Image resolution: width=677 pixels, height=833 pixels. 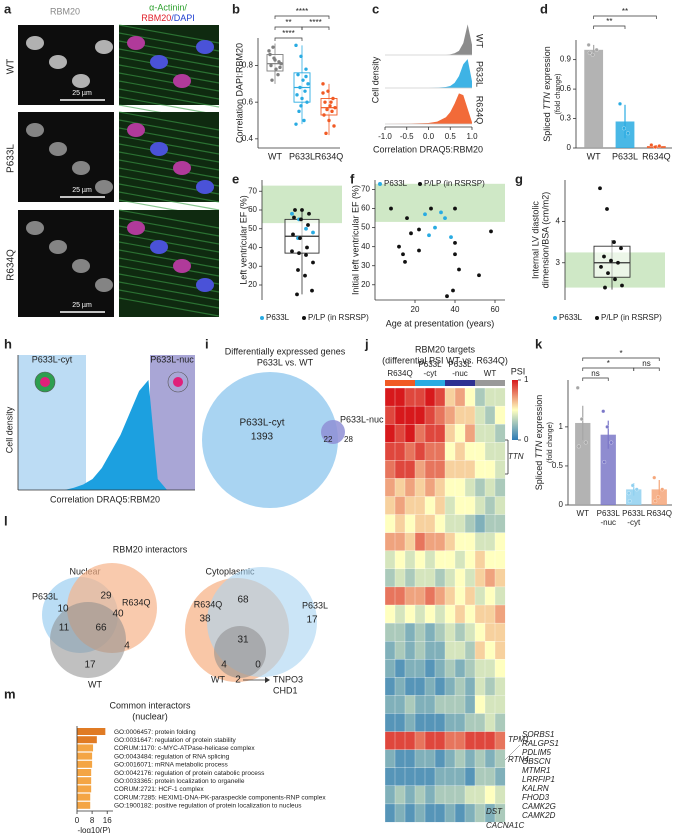 I want to click on x-axis-label: Age at presentation (years), so click(x=440, y=323).